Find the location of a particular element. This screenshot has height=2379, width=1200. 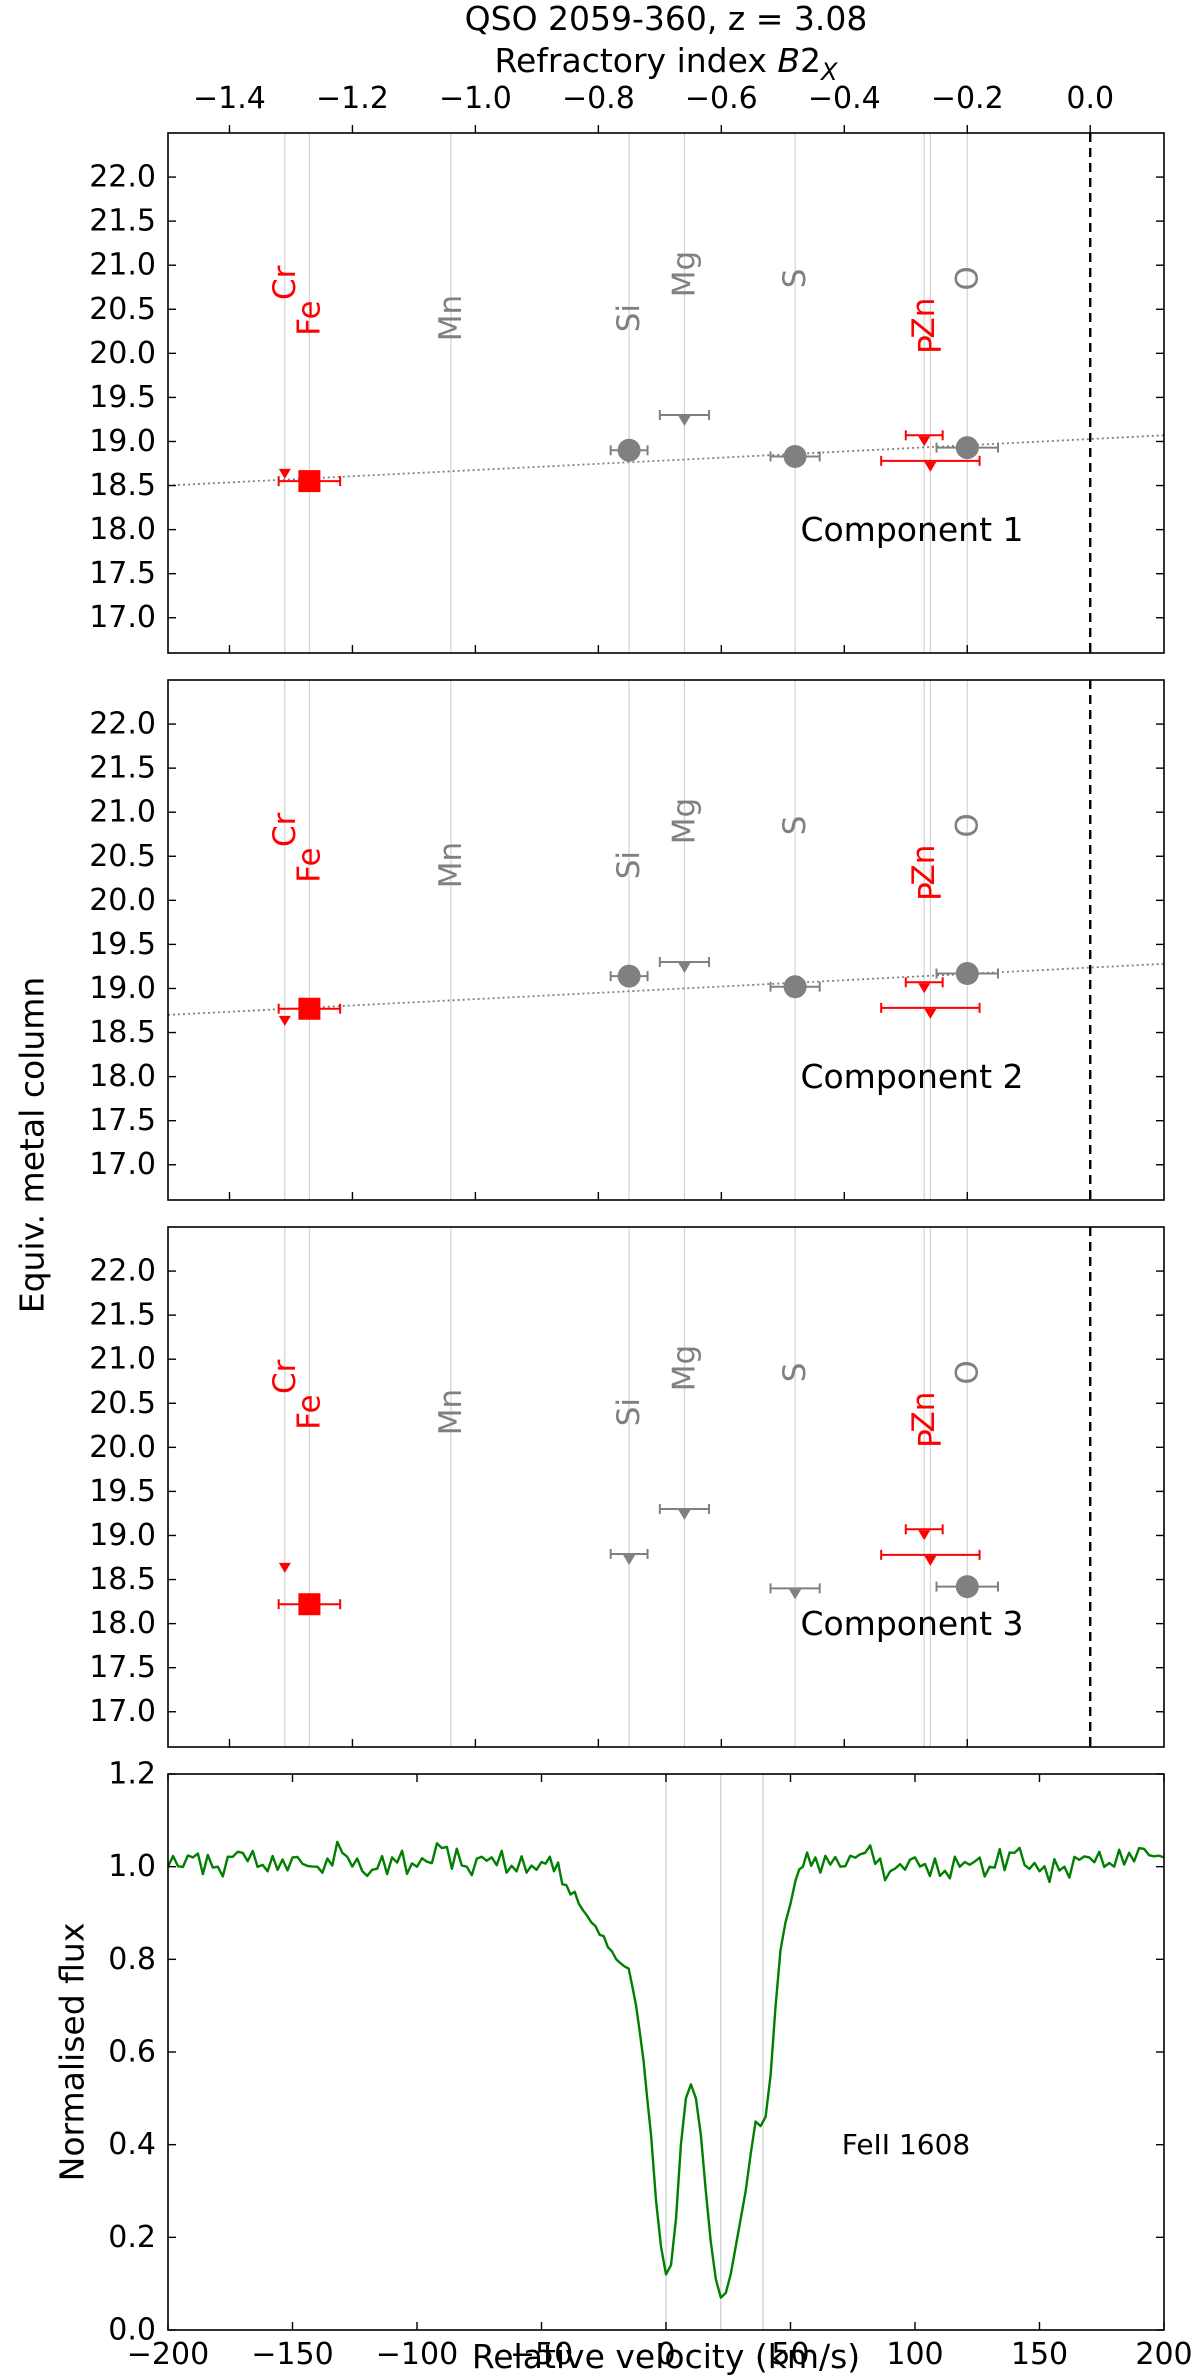

y-tick-label: 0.6 is located at coordinates (132, 2052).